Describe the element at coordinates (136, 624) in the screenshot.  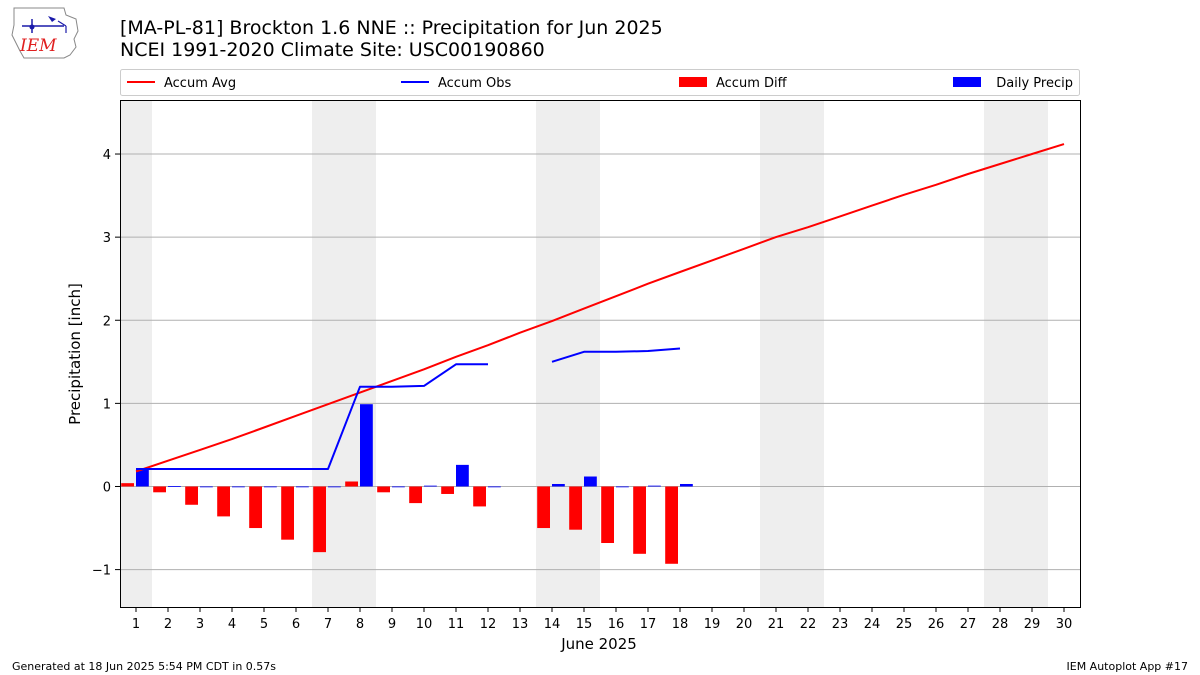
I see `x-tick-label: 1` at that location.